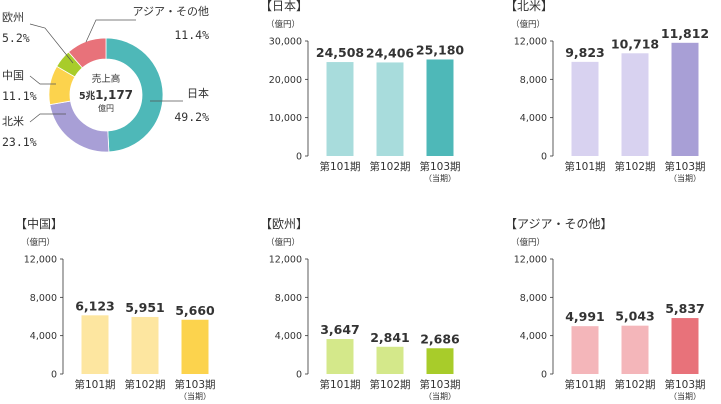 The height and width of the screenshot is (404, 721). Describe the element at coordinates (285, 118) in the screenshot. I see `y-tick-label-1: 10,000` at that location.